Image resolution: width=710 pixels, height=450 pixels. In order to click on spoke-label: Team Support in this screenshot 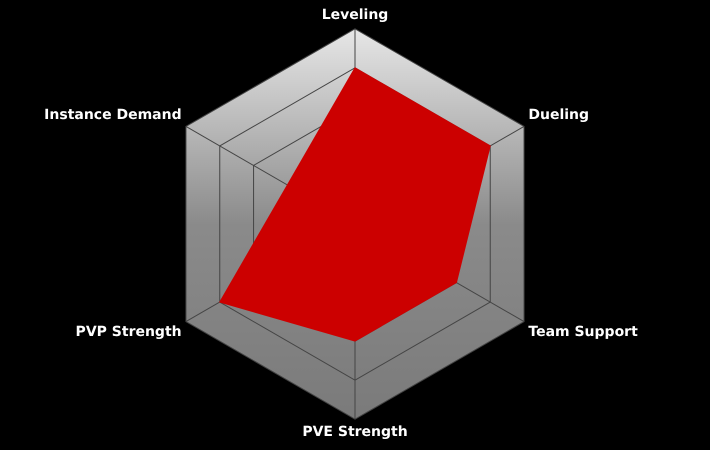, I will do `click(583, 332)`.